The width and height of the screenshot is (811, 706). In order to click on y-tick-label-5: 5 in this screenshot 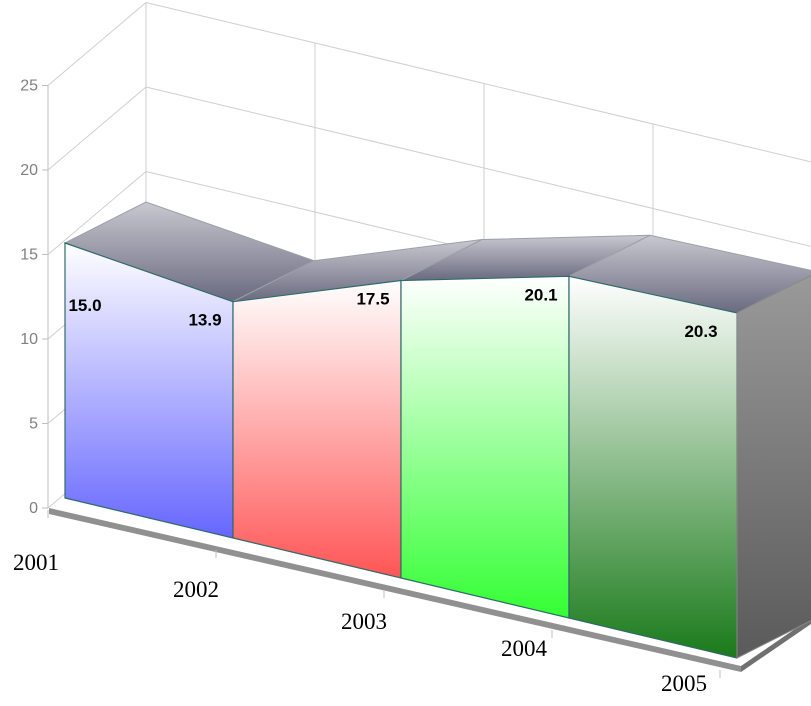, I will do `click(33, 424)`.